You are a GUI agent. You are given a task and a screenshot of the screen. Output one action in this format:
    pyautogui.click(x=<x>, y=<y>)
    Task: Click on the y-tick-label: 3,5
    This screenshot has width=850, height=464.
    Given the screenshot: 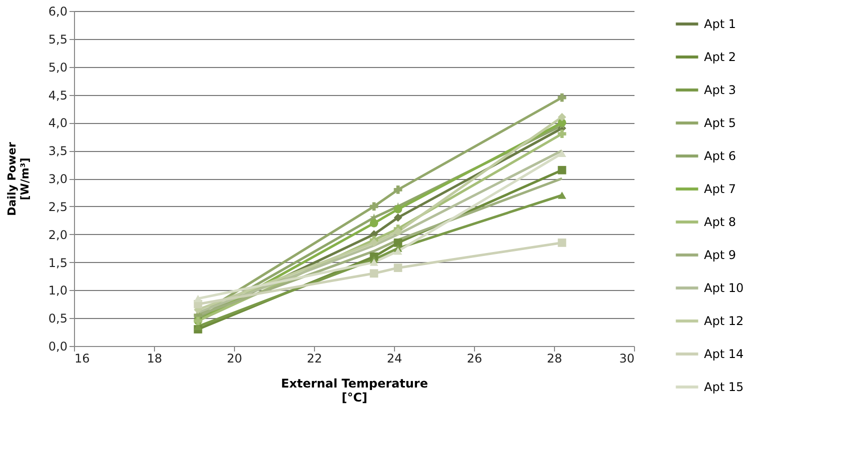 What is the action you would take?
    pyautogui.click(x=58, y=151)
    